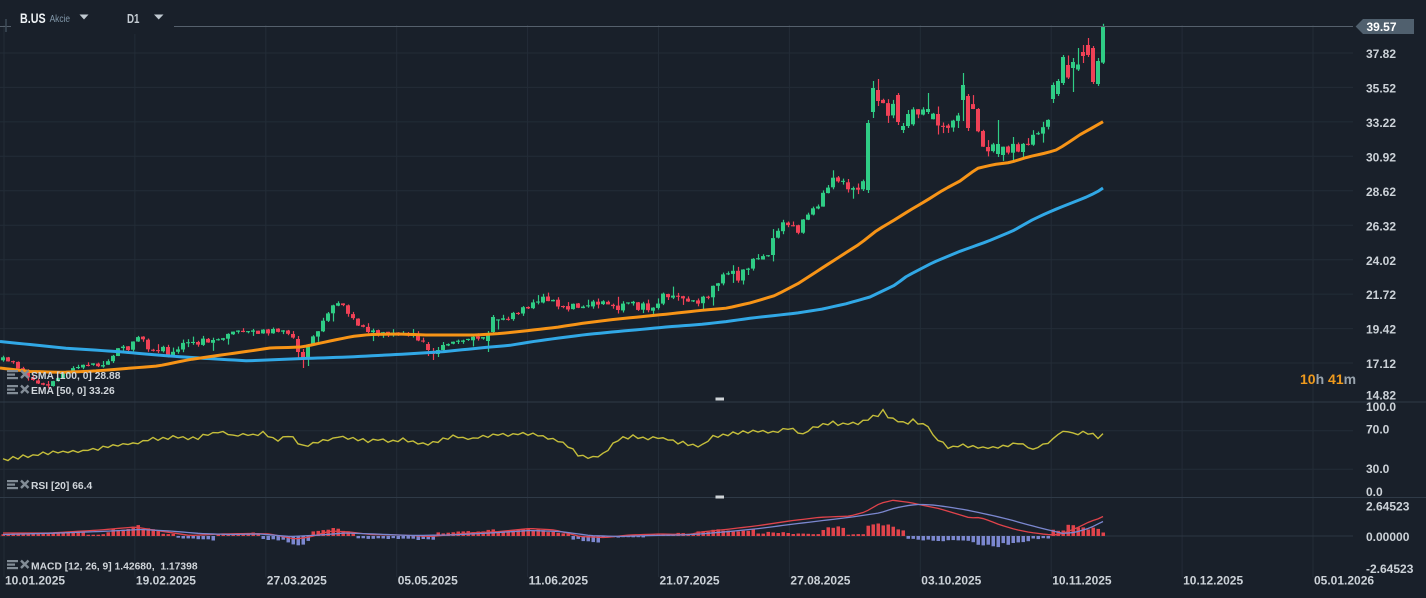 The height and width of the screenshot is (598, 1426). What do you see at coordinates (1382, 27) in the screenshot?
I see `svg-text: 39.57` at bounding box center [1382, 27].